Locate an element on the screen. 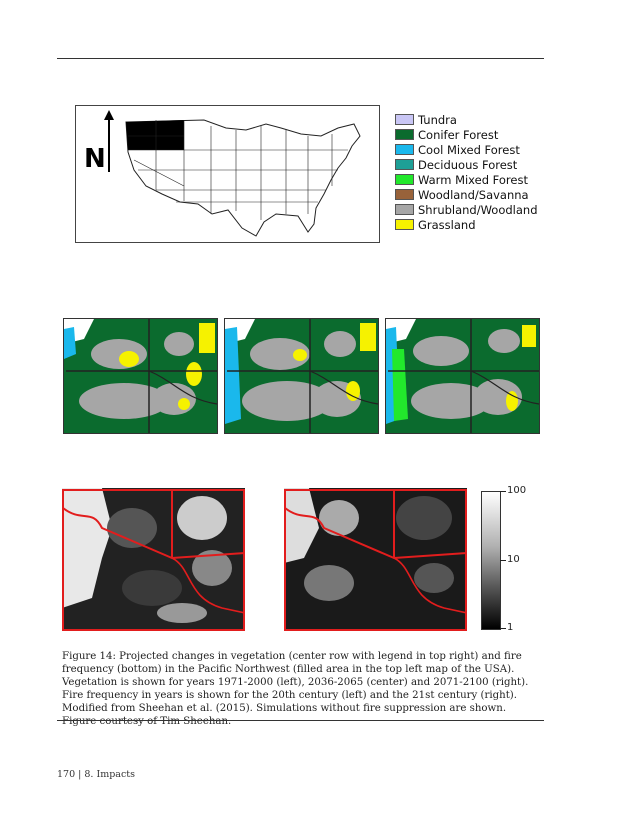 The image size is (630, 816). us-map-graphic: N is located at coordinates (222, 173).